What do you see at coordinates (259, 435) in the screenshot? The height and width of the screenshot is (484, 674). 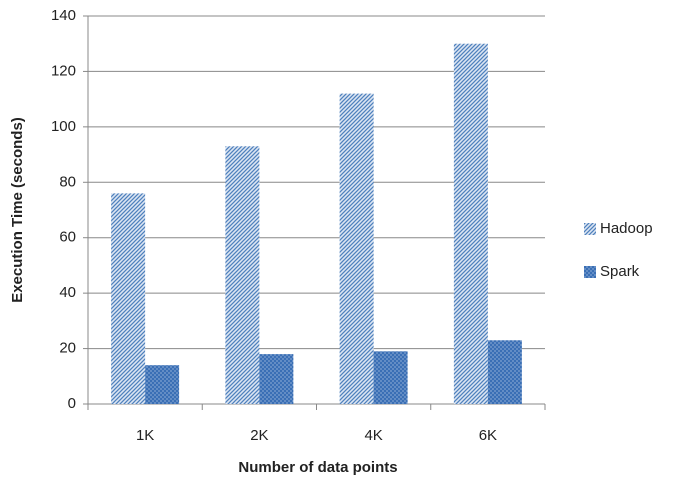 I see `x-tick-label: 2K` at bounding box center [259, 435].